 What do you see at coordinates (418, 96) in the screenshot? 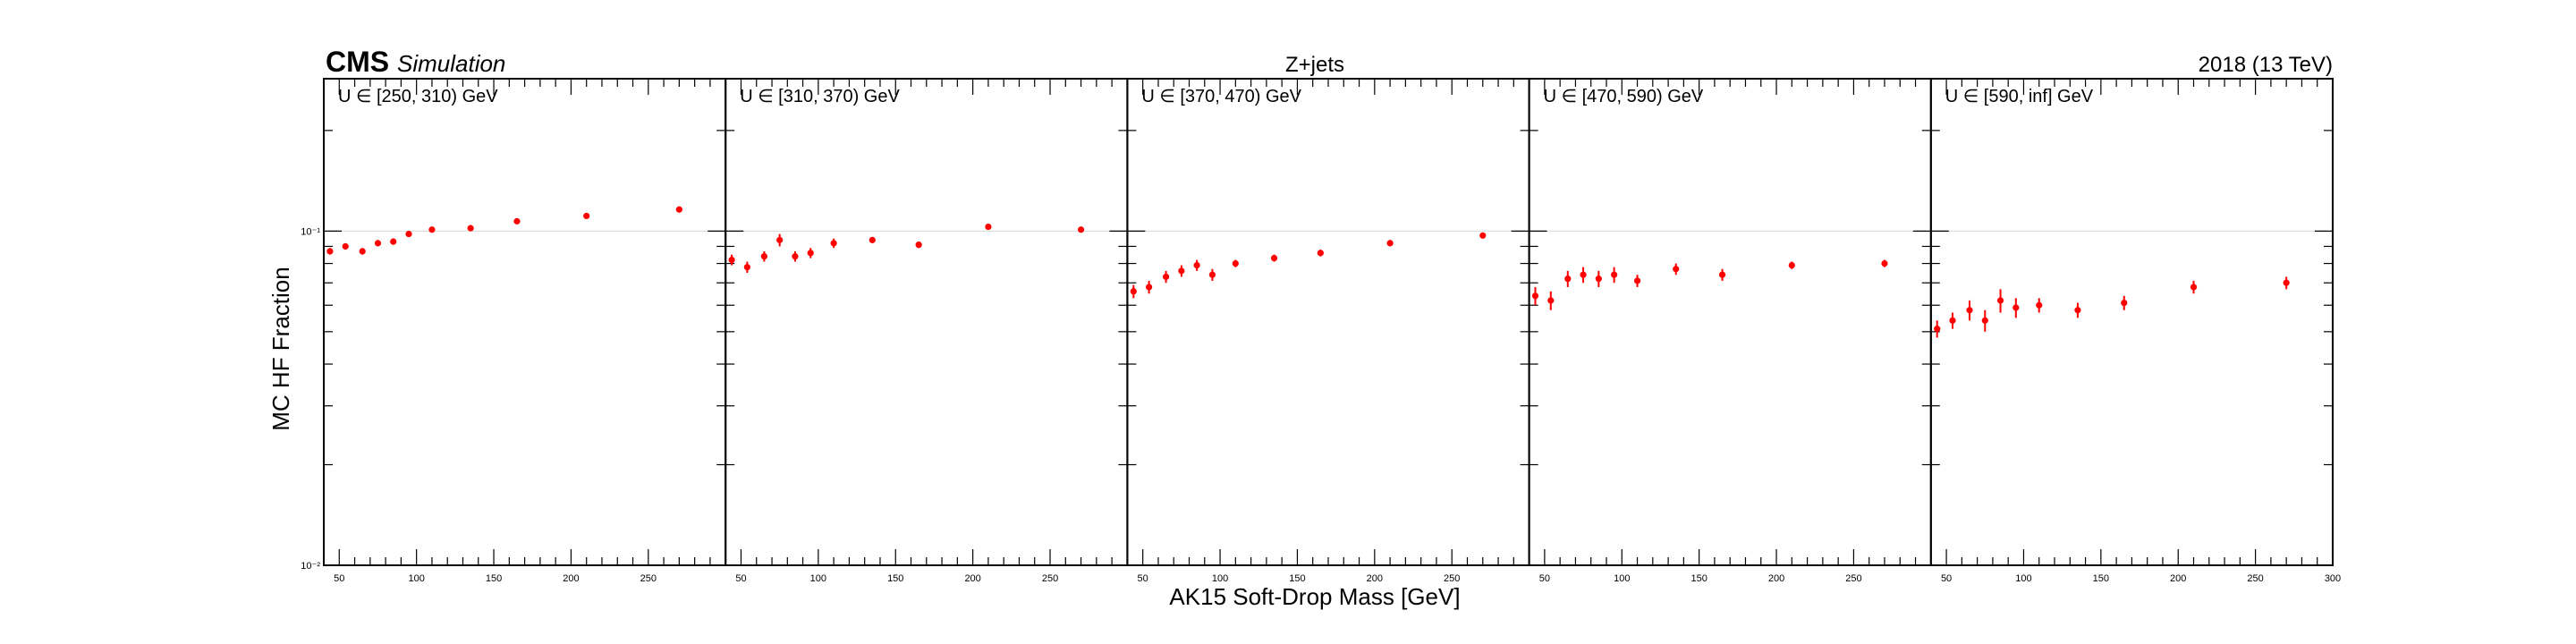
I see `panel-label: U ∈ [250, 310) GeV` at bounding box center [418, 96].